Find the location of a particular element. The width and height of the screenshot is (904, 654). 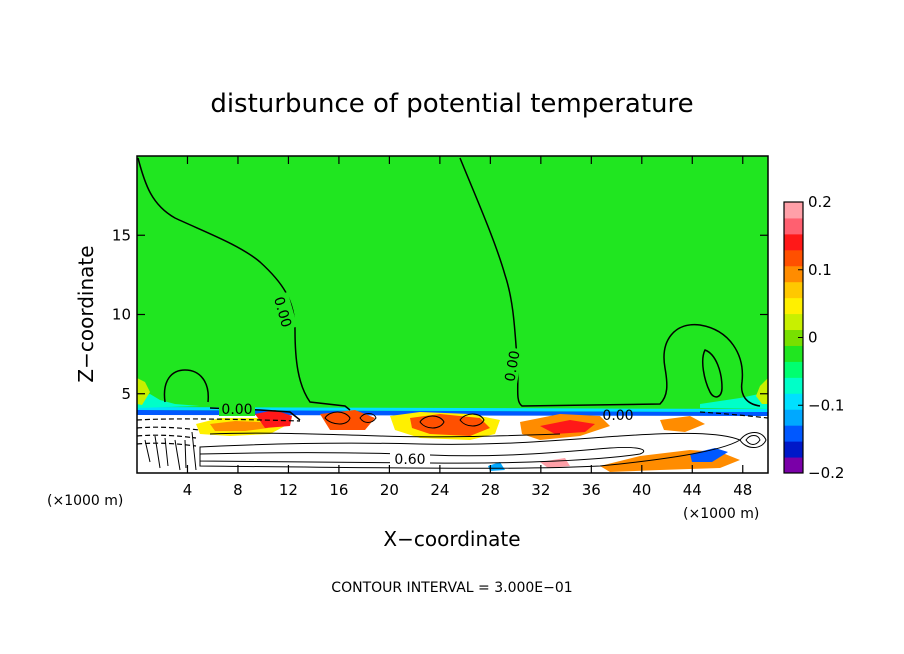

x-tick-label: 8 is located at coordinates (238, 490).